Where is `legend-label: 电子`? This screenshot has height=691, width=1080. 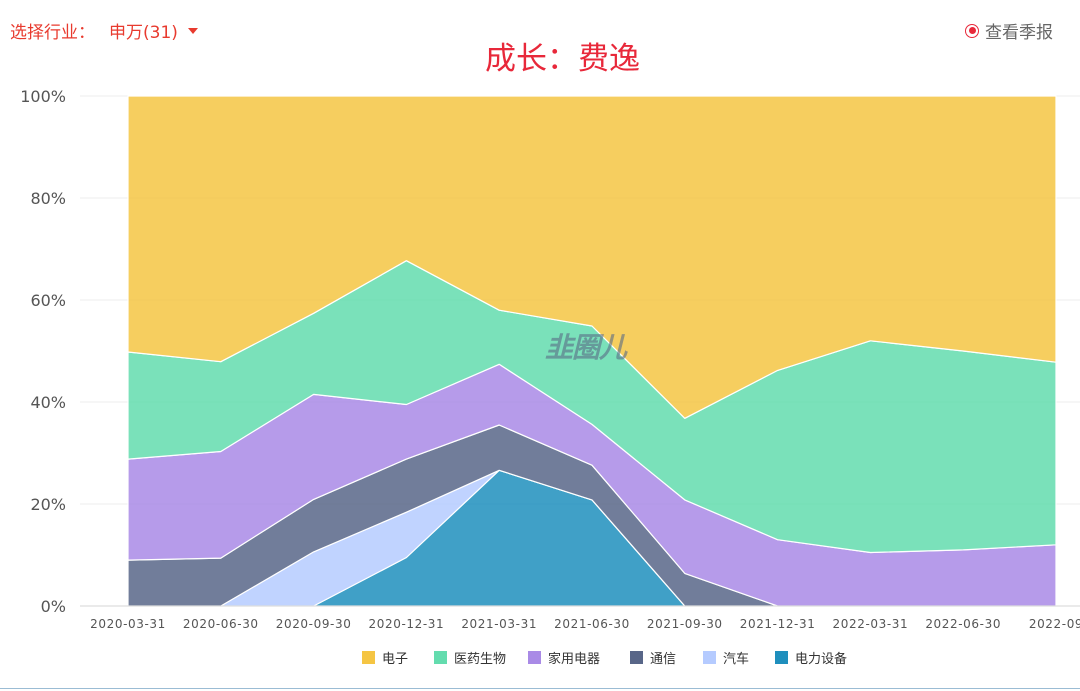
legend-label: 电子 is located at coordinates (395, 659).